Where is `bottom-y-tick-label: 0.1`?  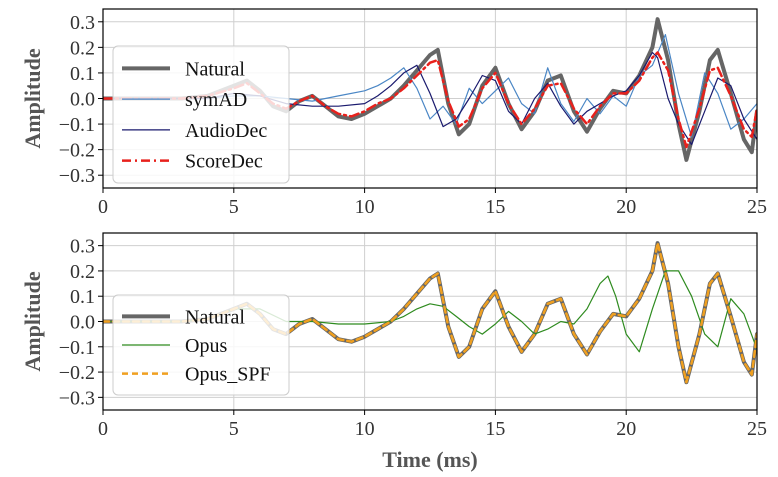 bottom-y-tick-label: 0.1 is located at coordinates (82, 297).